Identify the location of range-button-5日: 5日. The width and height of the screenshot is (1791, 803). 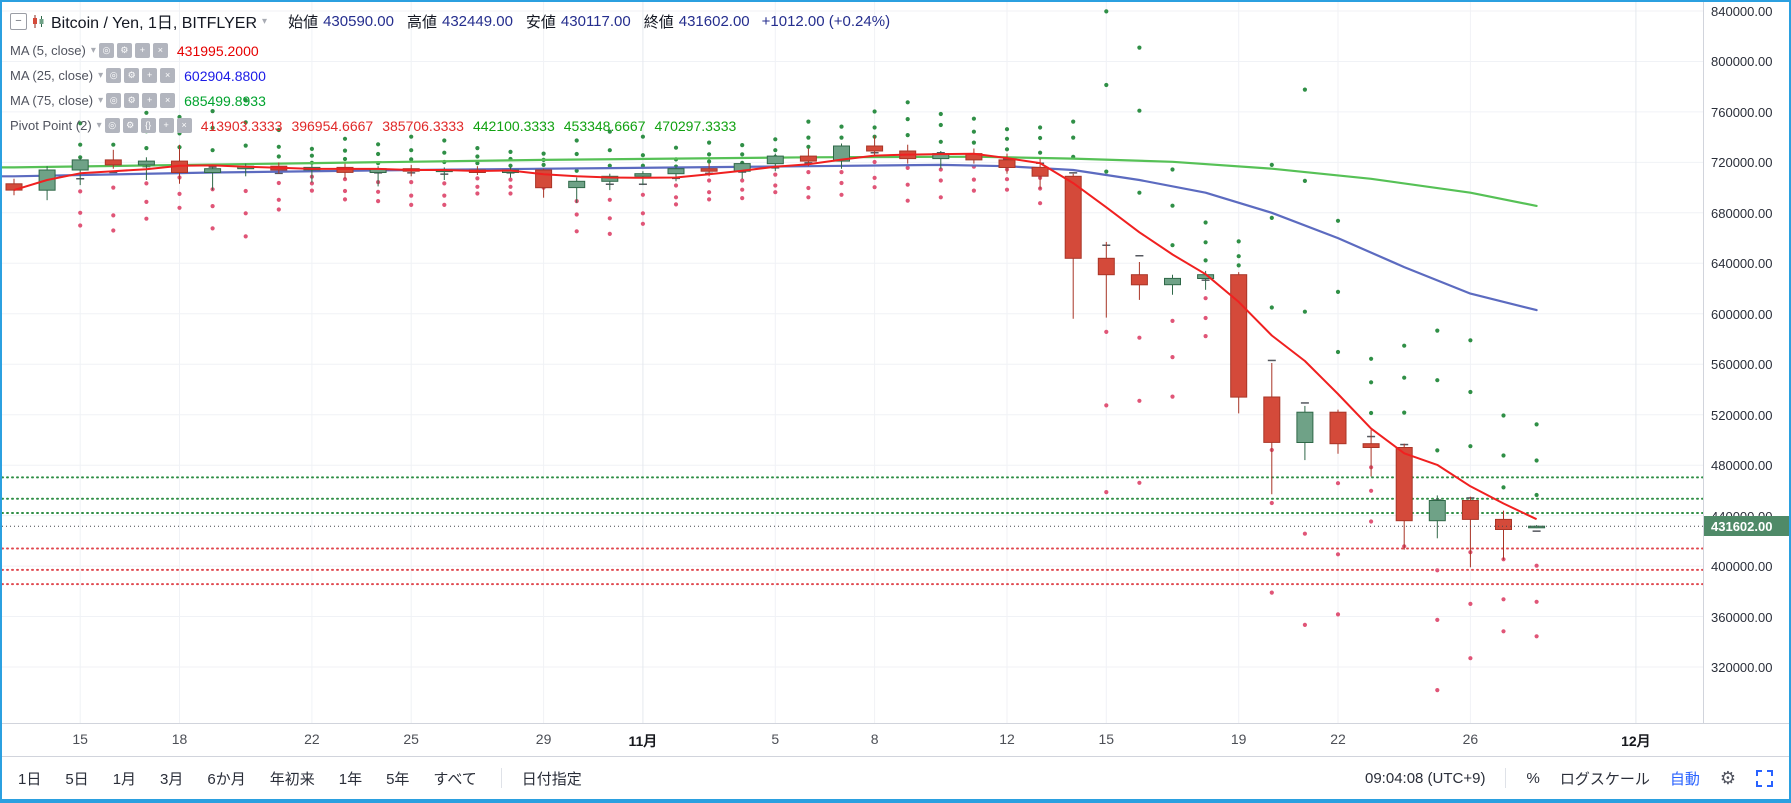
(77, 779).